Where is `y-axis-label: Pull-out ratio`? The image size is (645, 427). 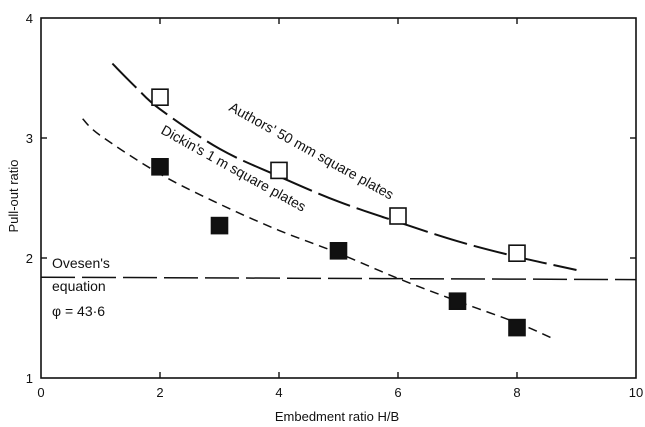
y-axis-label: Pull-out ratio is located at coordinates (13, 196).